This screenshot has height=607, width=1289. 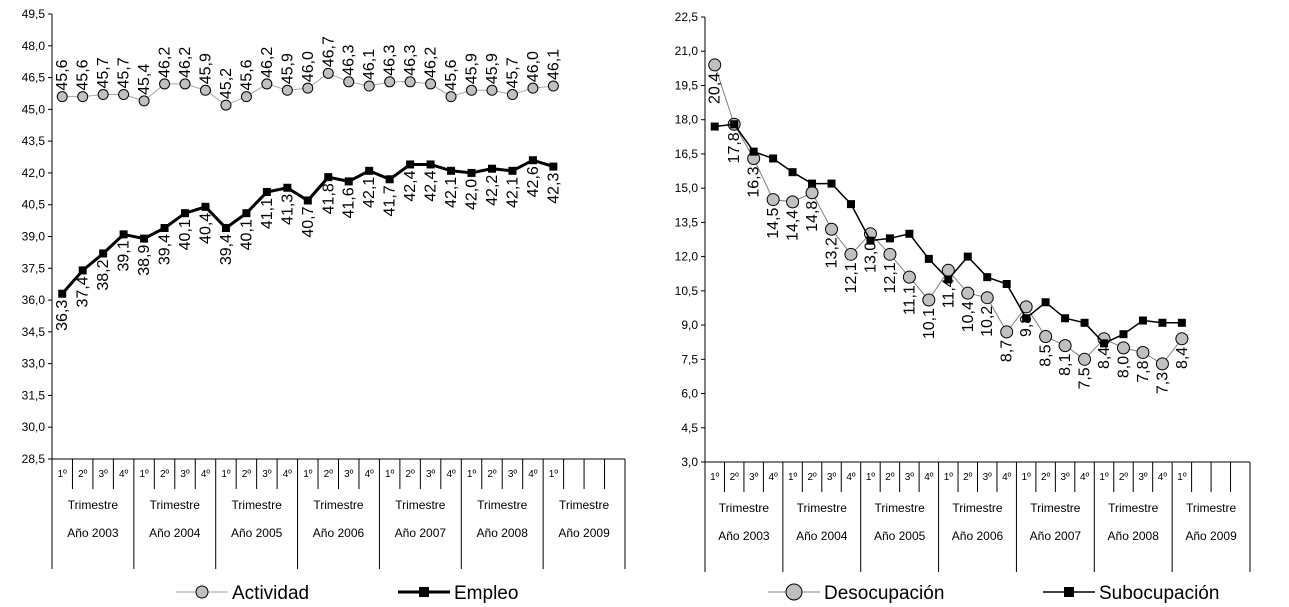 What do you see at coordinates (832, 252) in the screenshot?
I see `data-label-desocupacion: 13,2` at bounding box center [832, 252].